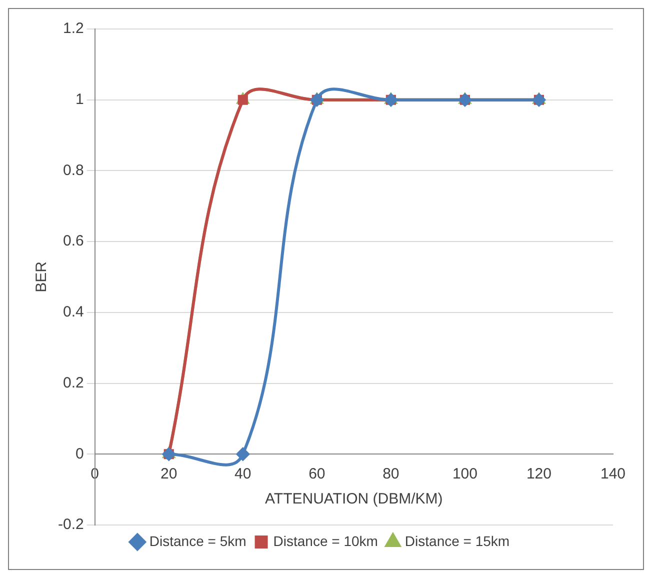 The image size is (652, 578). I want to click on y-tick-label: 1.2, so click(73, 29).